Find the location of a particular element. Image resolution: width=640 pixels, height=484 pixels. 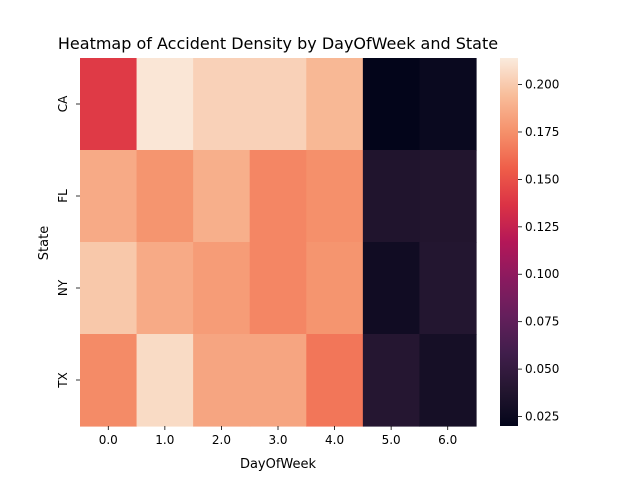

heatmap-cell-CA-1.0 is located at coordinates (165, 104).